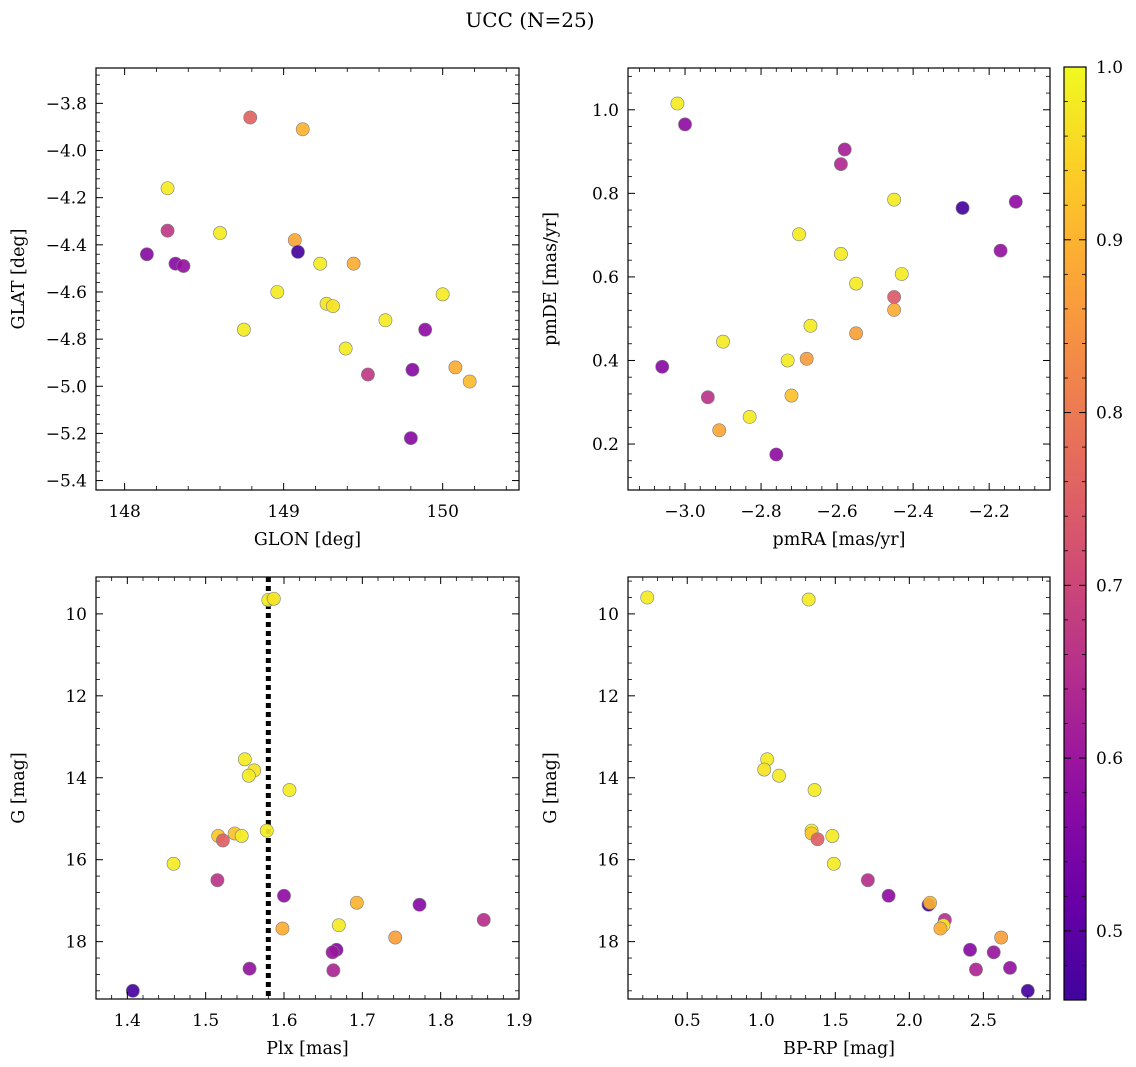 The width and height of the screenshot is (1136, 1067). I want to click on colorbar-tick-label: 0.6, so click(1109, 759).